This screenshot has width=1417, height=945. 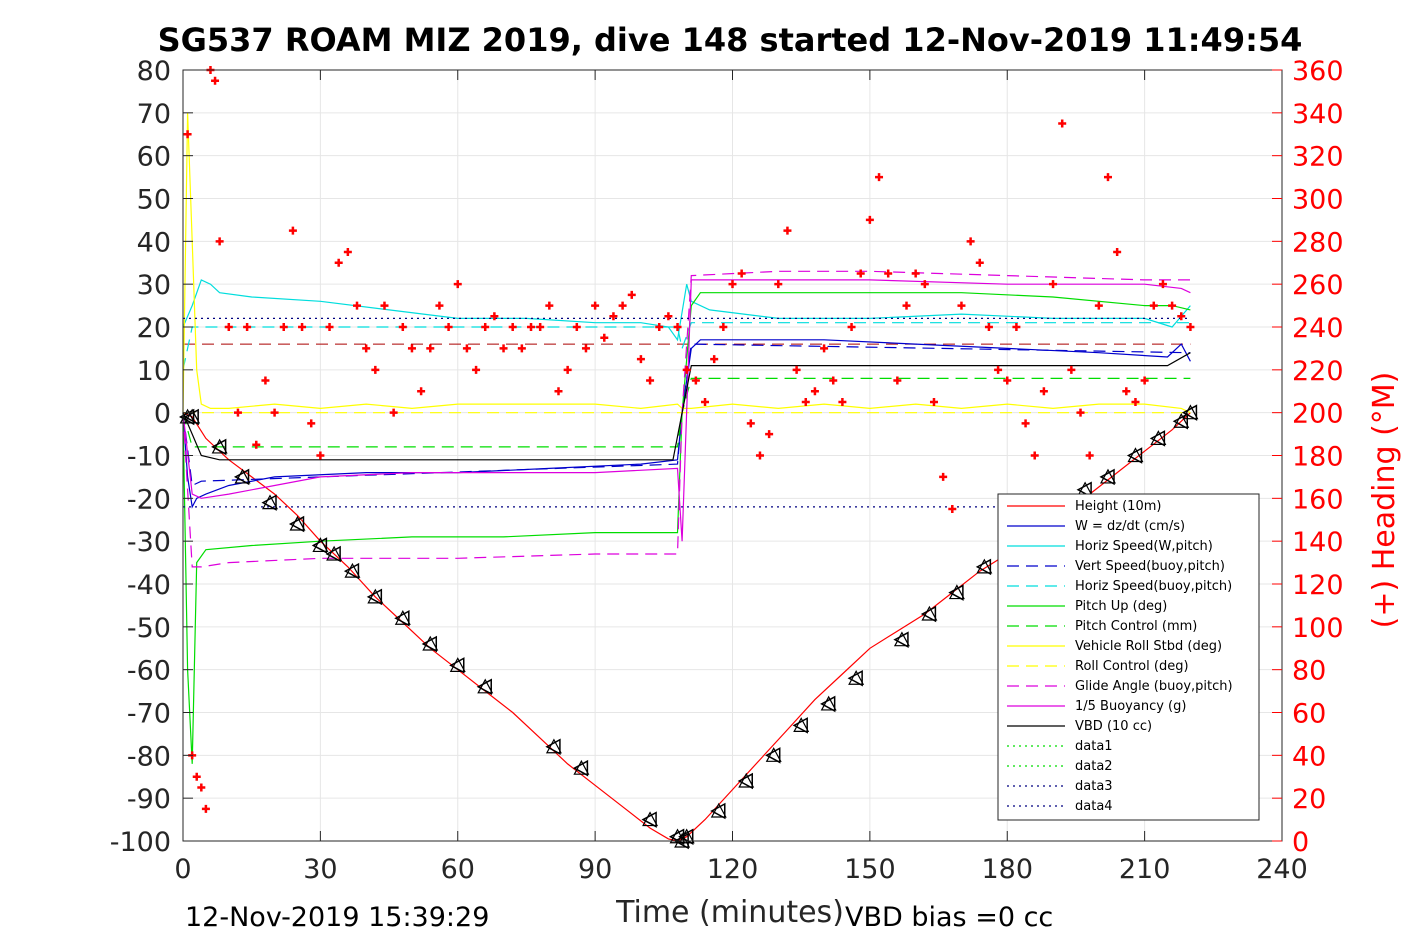 What do you see at coordinates (1318, 628) in the screenshot?
I see `right-y-tick-label: 100` at bounding box center [1318, 628].